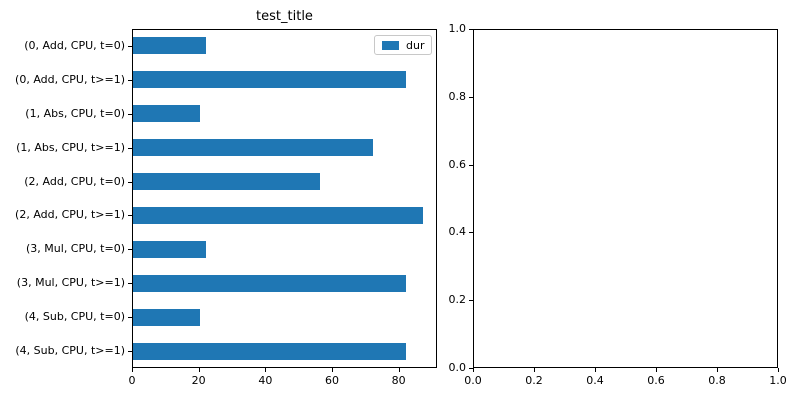 The width and height of the screenshot is (800, 400). I want to click on y-tick-label: (0, Add, CPU, t=0), so click(74, 45).